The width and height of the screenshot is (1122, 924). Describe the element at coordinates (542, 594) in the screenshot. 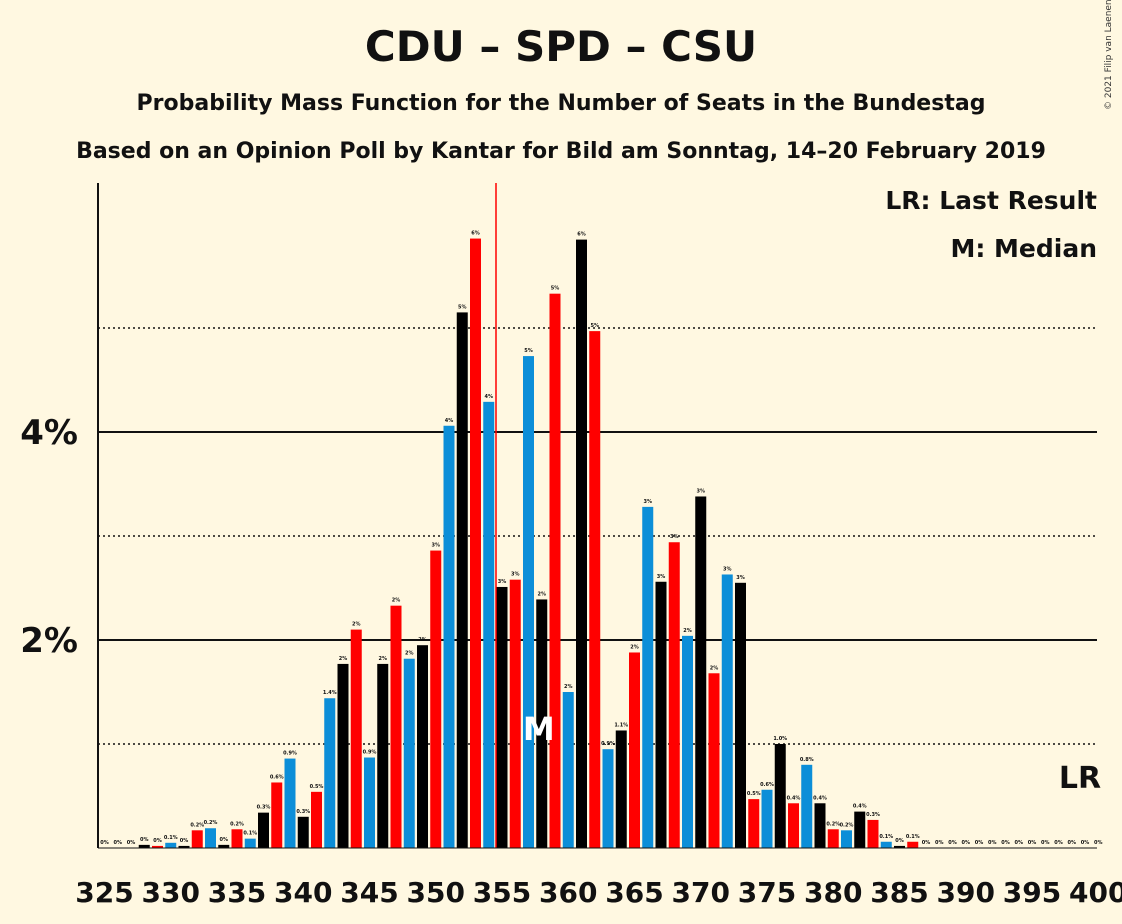

I see `bar-label-358: 2%` at that location.